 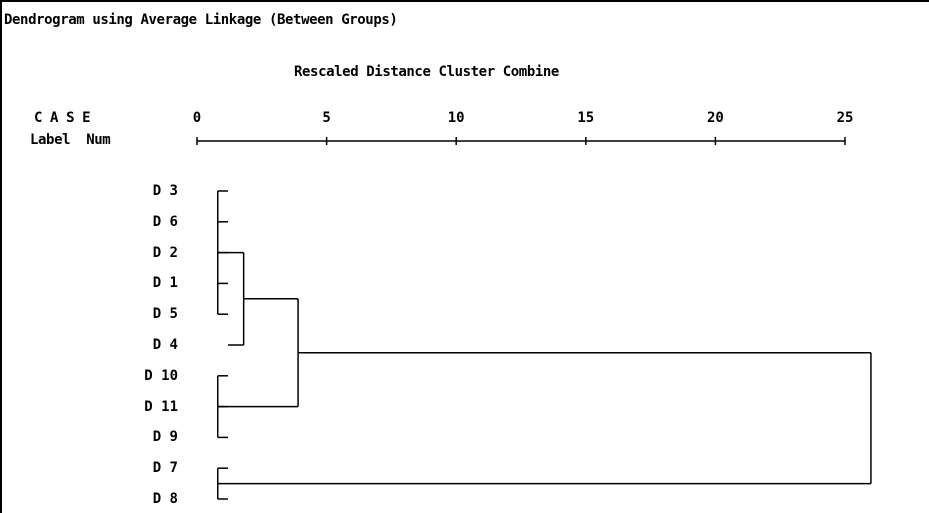 I want to click on label-num-header: Label Num, so click(x=70, y=140).